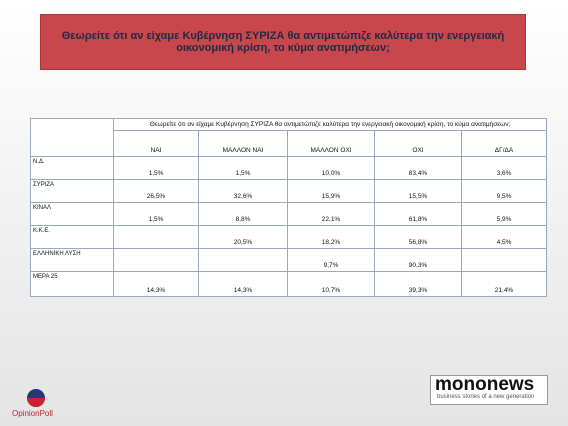  I want to click on value-cell: 9,7%, so click(331, 260).